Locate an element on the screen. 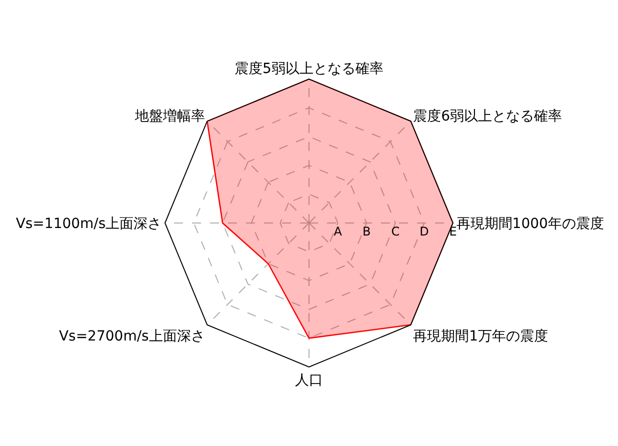  spoke-label: 震度6弱以上となる確率 is located at coordinates (487, 116).